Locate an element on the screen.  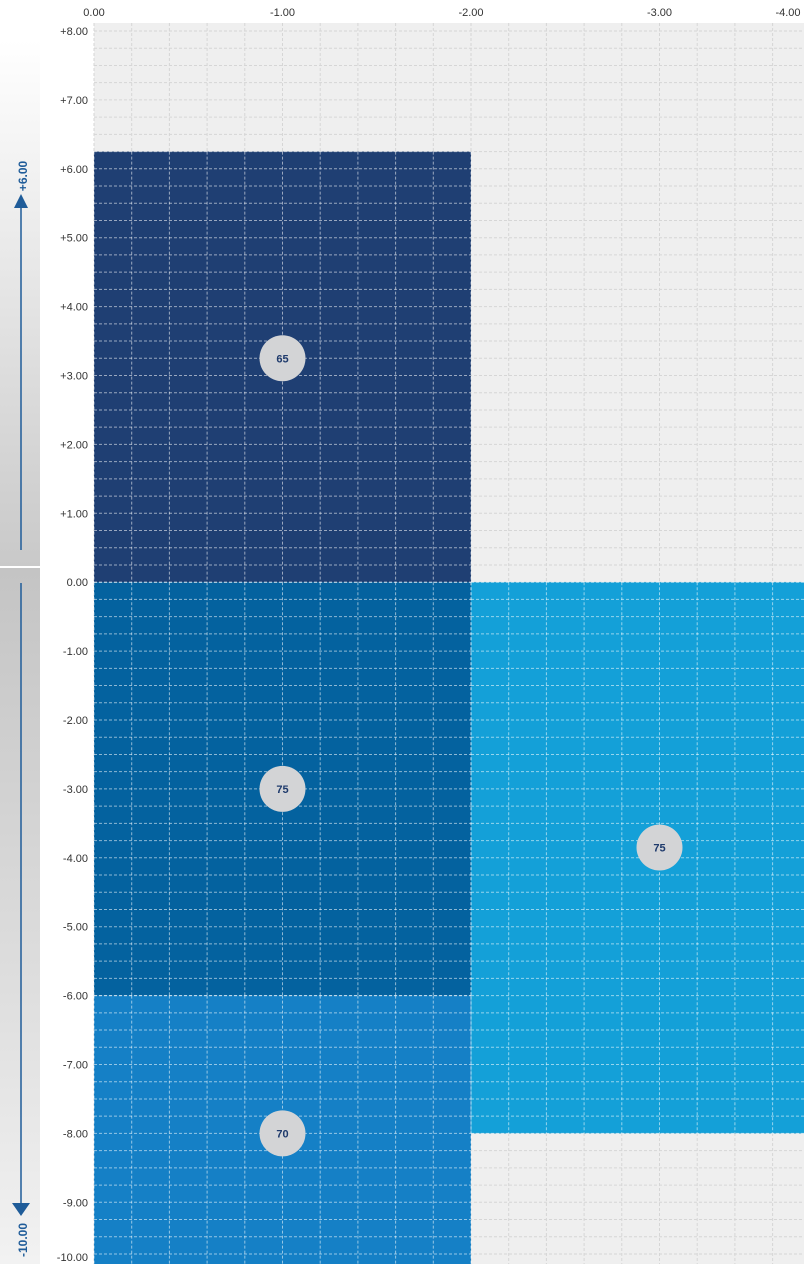
y-tick-label: +8.00 is located at coordinates (74, 32).